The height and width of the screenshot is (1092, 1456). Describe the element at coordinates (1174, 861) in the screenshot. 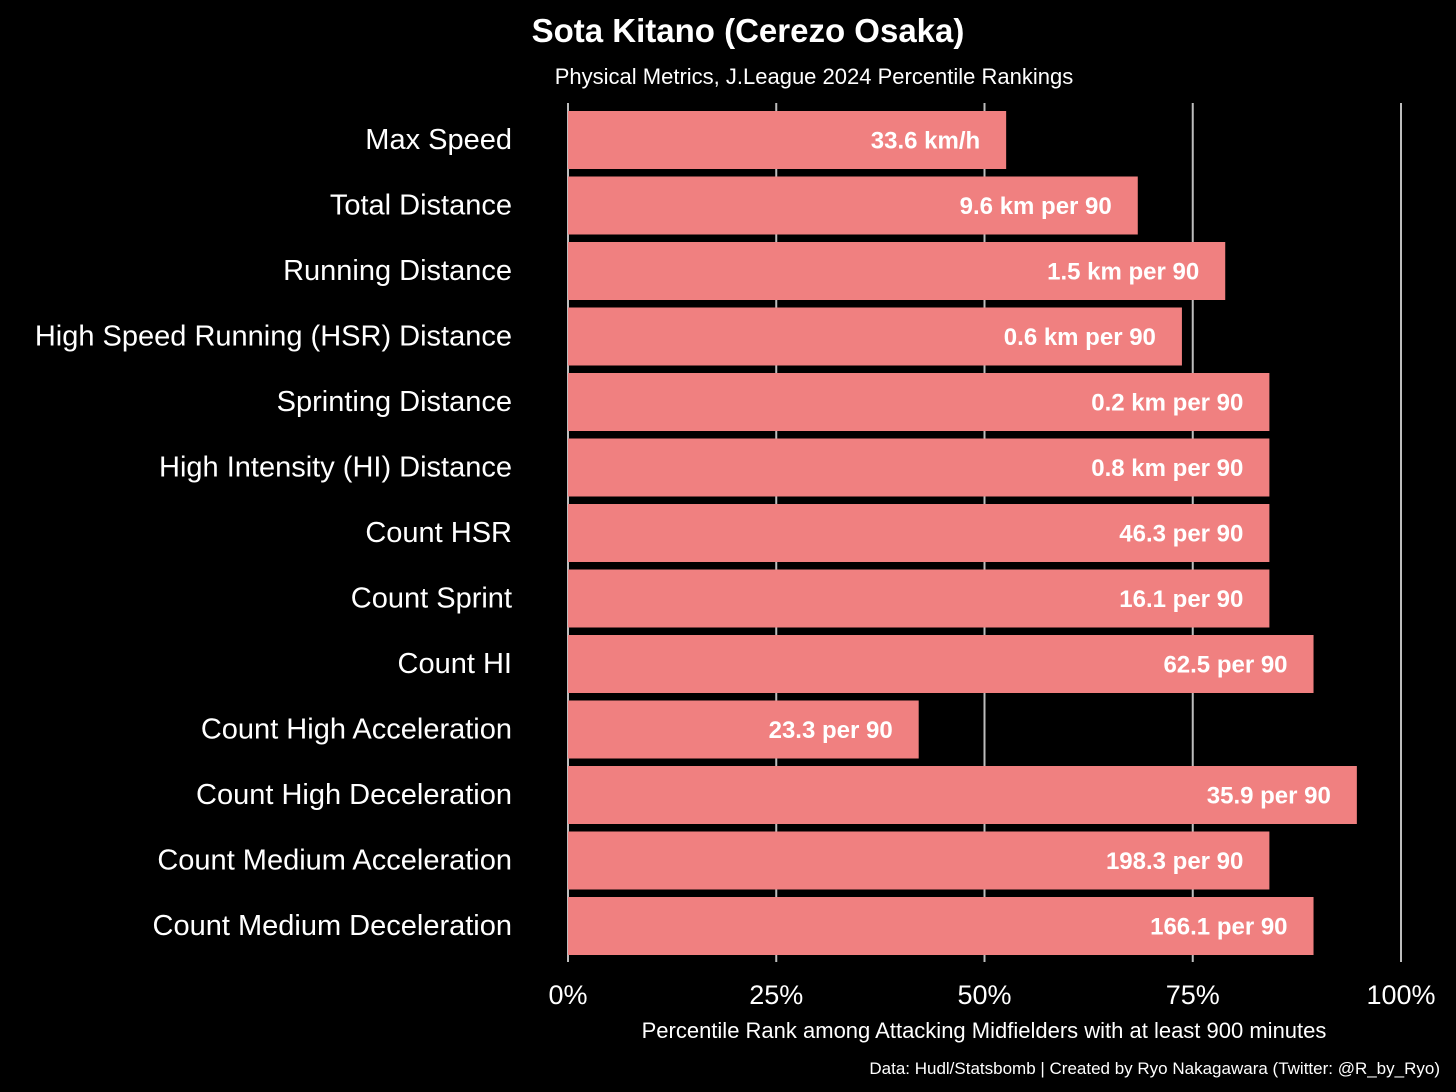

I see `bar-value-label-11: 198.3 per 90` at that location.